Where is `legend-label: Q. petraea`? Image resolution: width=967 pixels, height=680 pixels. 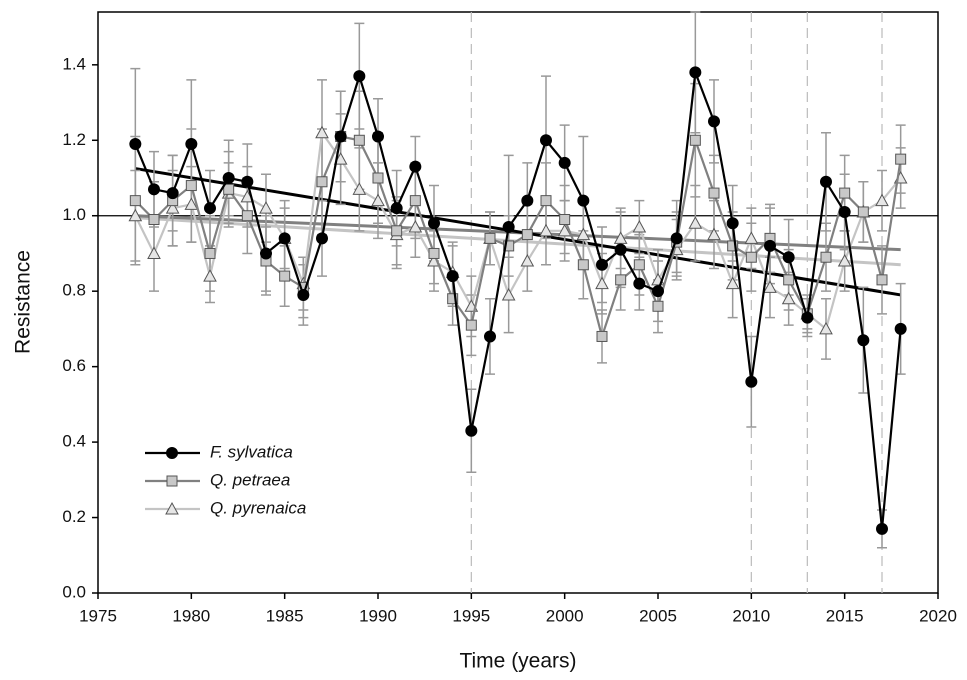
legend-label: Q. petraea is located at coordinates (250, 479).